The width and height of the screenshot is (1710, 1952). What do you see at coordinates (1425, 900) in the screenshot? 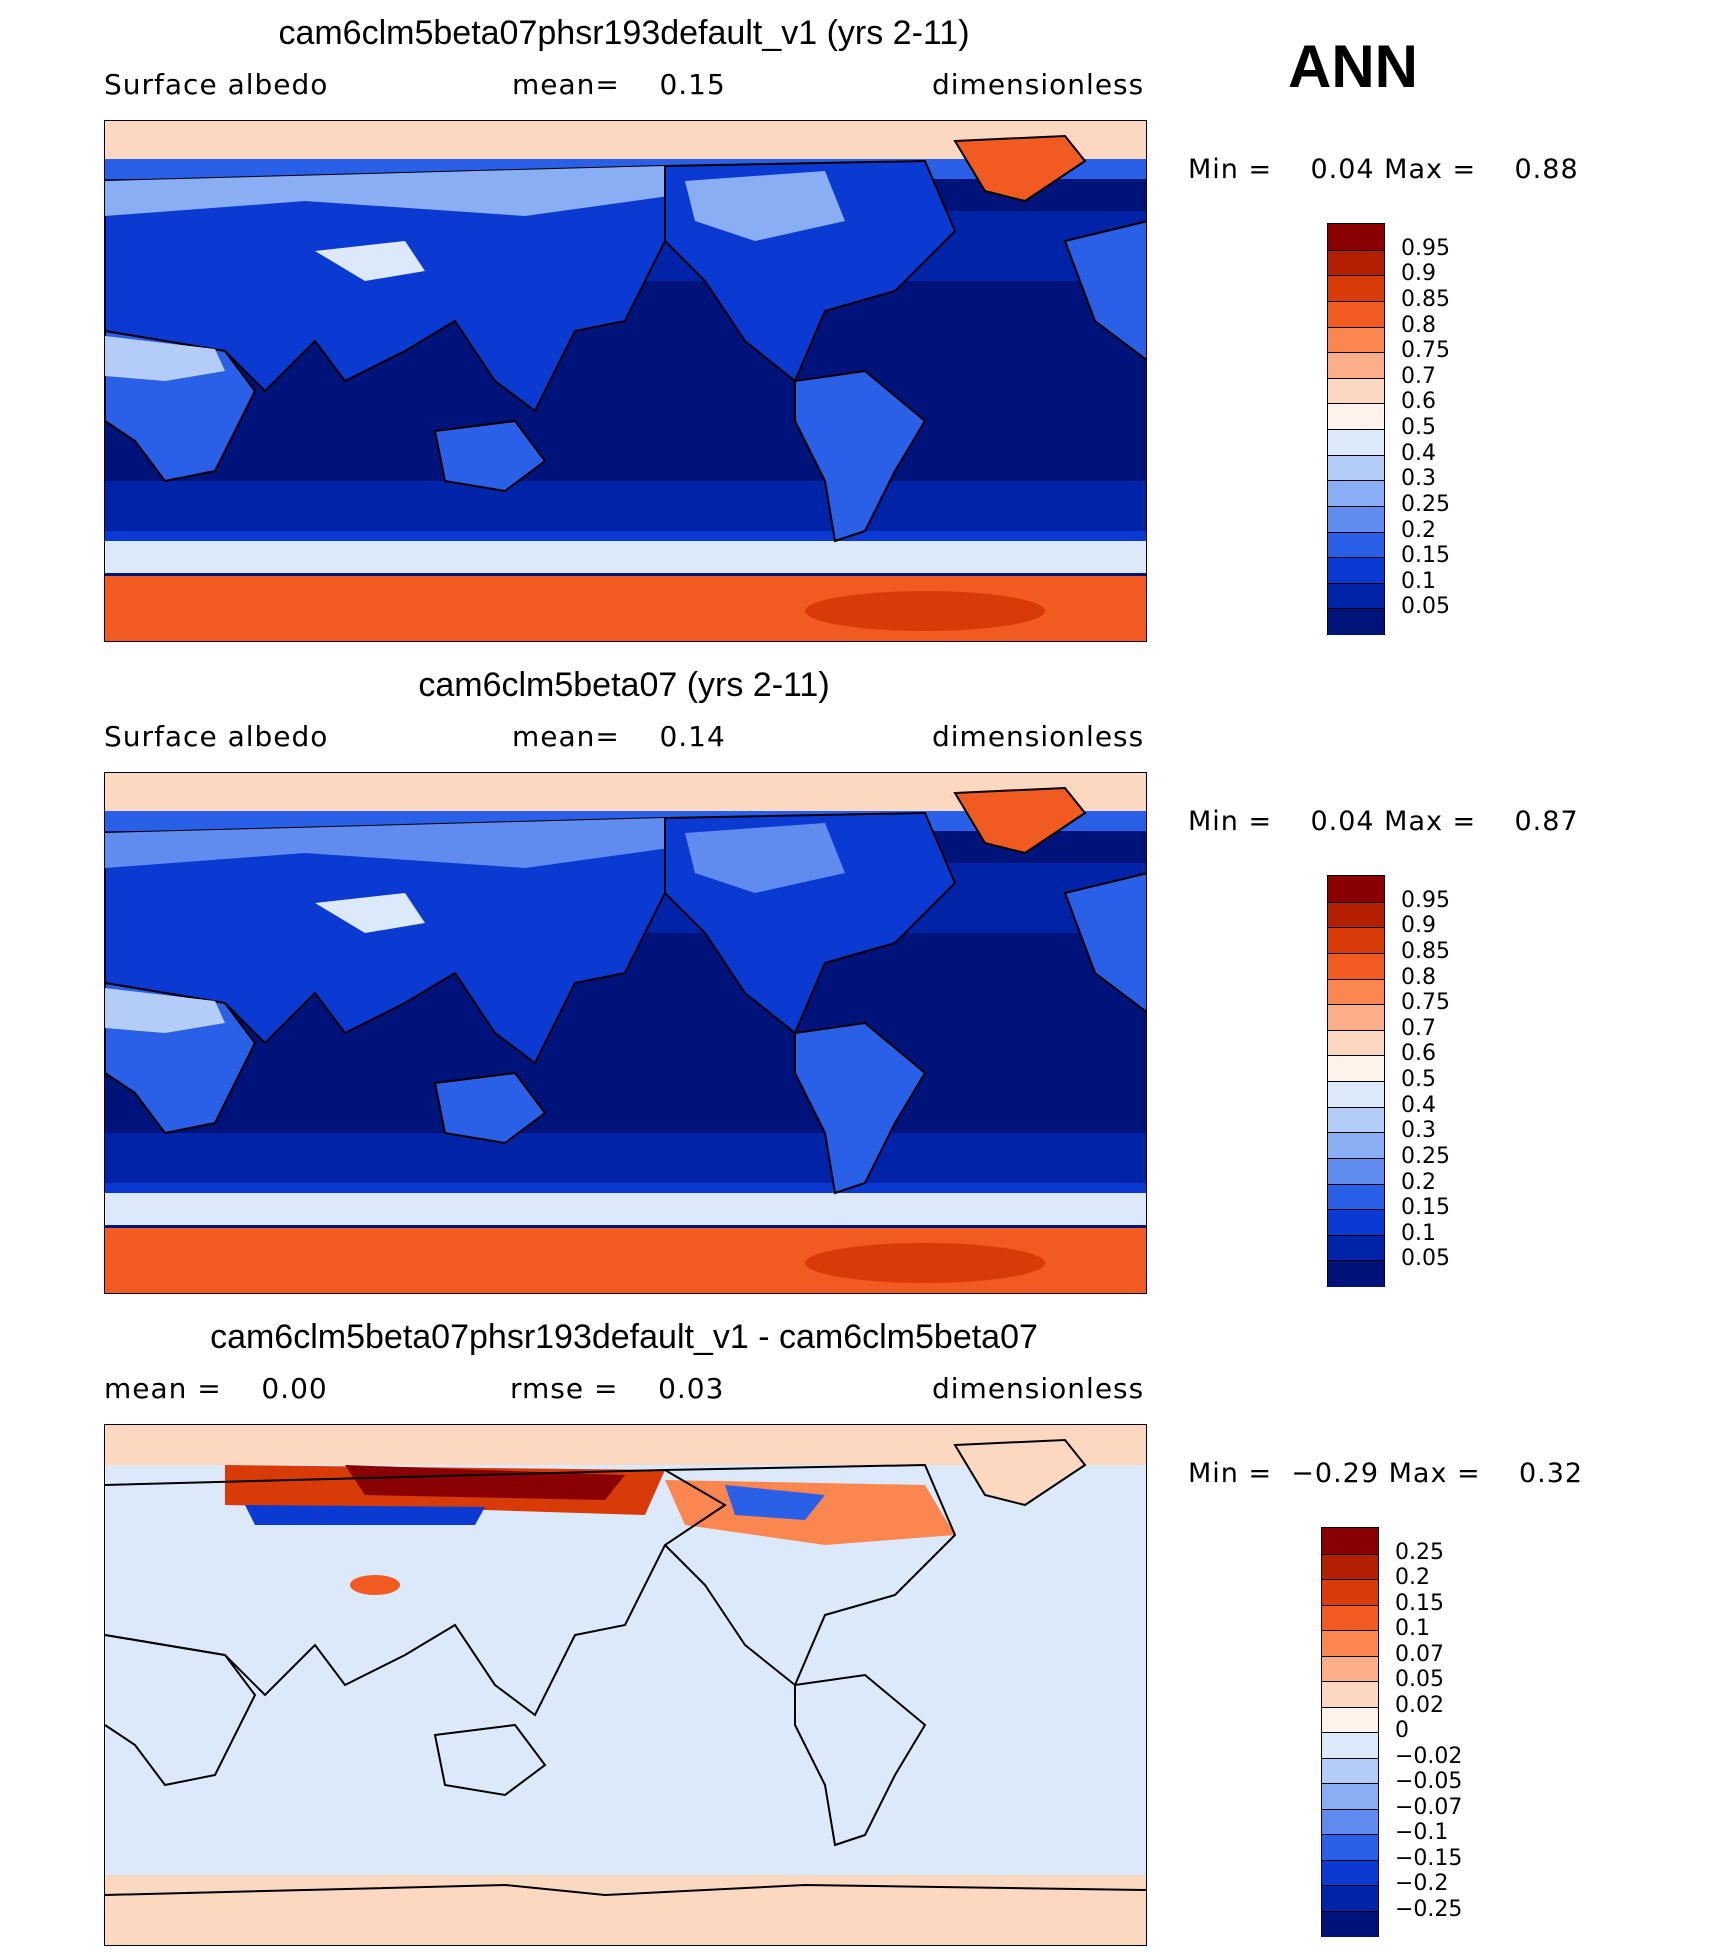
I see `colorbar-tick-label: 0.95` at bounding box center [1425, 900].